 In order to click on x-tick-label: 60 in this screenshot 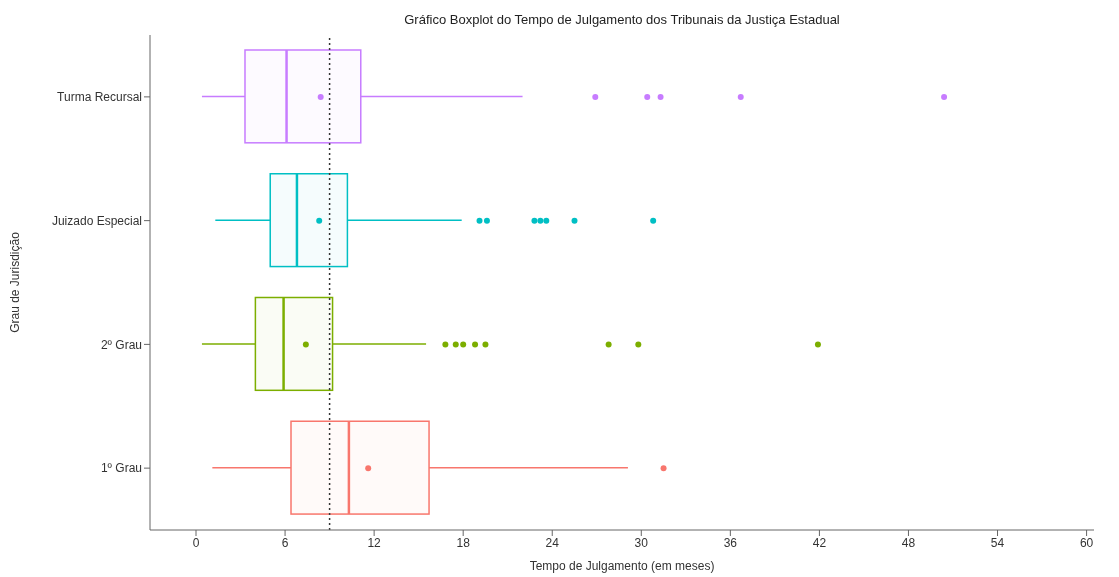, I will do `click(1086, 542)`.